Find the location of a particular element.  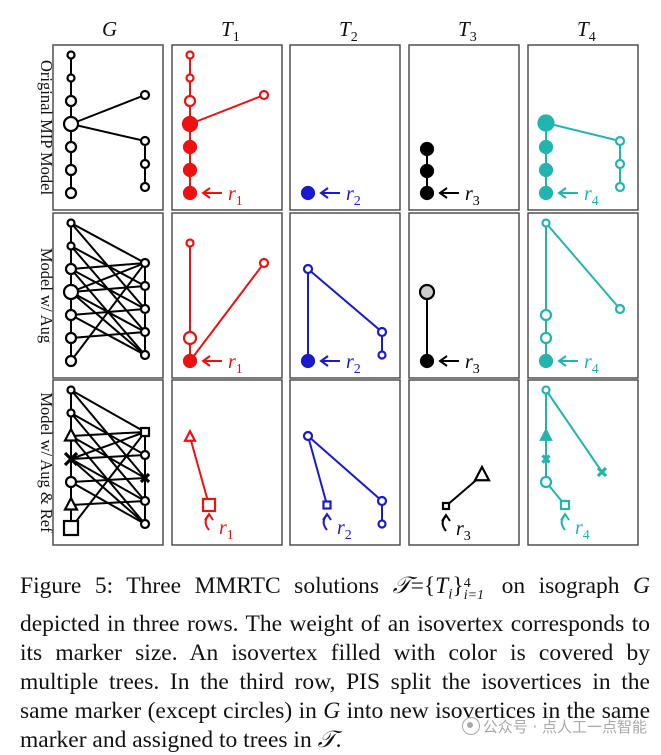

column-headers: G T1 T2 T3 T4 is located at coordinates (349, 31).